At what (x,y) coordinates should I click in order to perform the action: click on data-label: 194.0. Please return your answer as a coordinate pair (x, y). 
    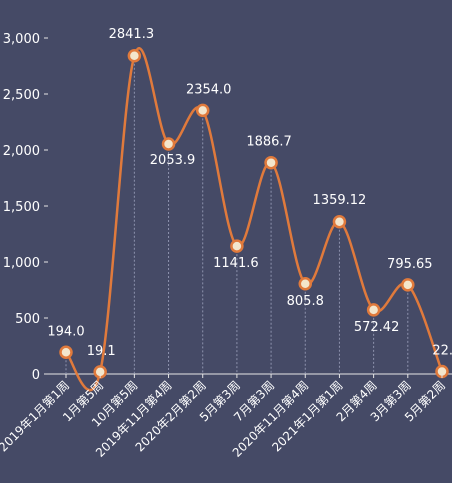
    Looking at the image, I should click on (65, 331).